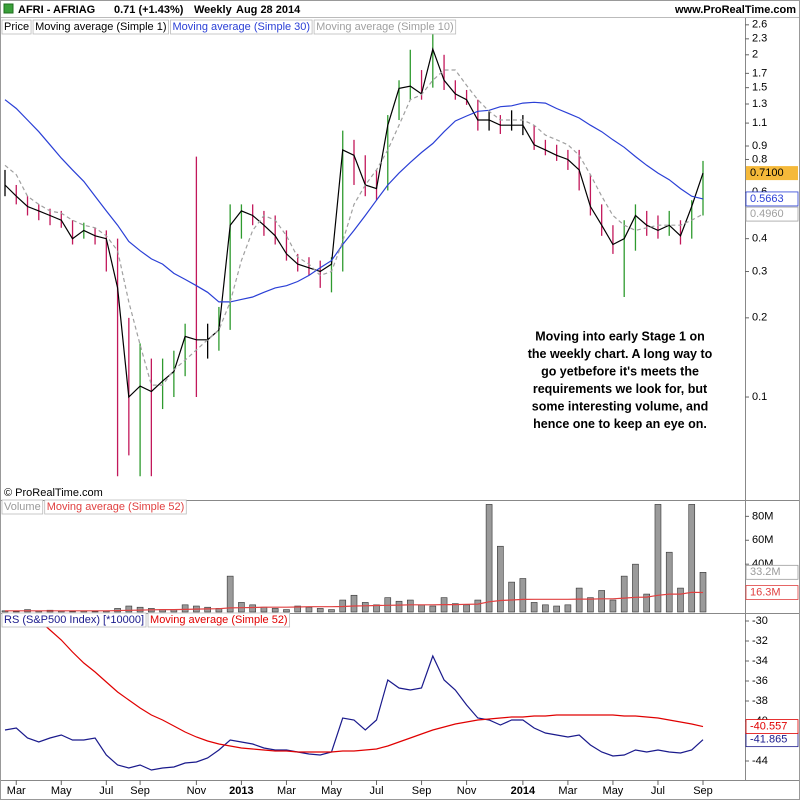  What do you see at coordinates (759, 25) in the screenshot?
I see `y-tick-label: 2.6` at bounding box center [759, 25].